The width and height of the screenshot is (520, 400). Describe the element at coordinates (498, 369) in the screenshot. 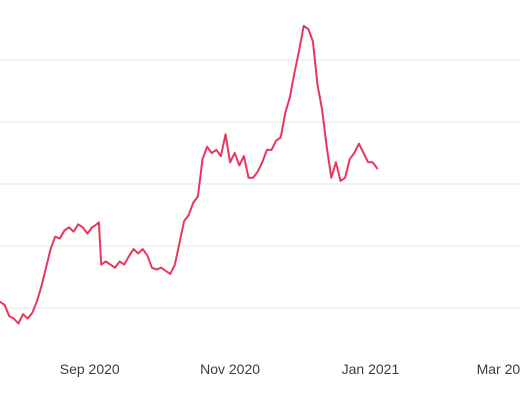

I see `x-tick-label: Mar 2021` at that location.